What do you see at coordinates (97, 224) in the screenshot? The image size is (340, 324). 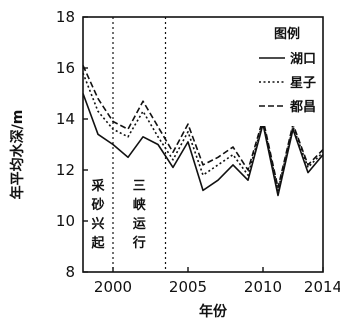 I see `annotation-char: 兴` at bounding box center [97, 224].